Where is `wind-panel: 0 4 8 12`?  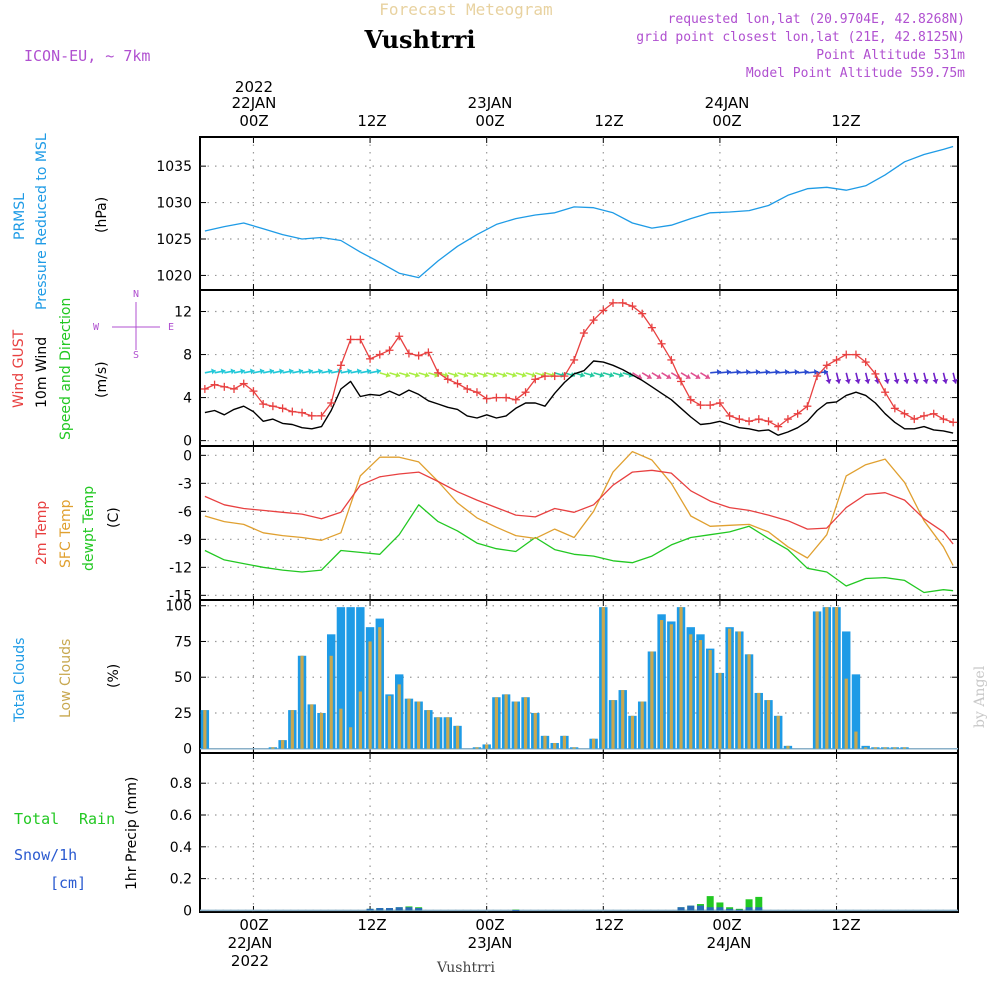
wind-panel: 0 4 8 12 is located at coordinates (566, 369).